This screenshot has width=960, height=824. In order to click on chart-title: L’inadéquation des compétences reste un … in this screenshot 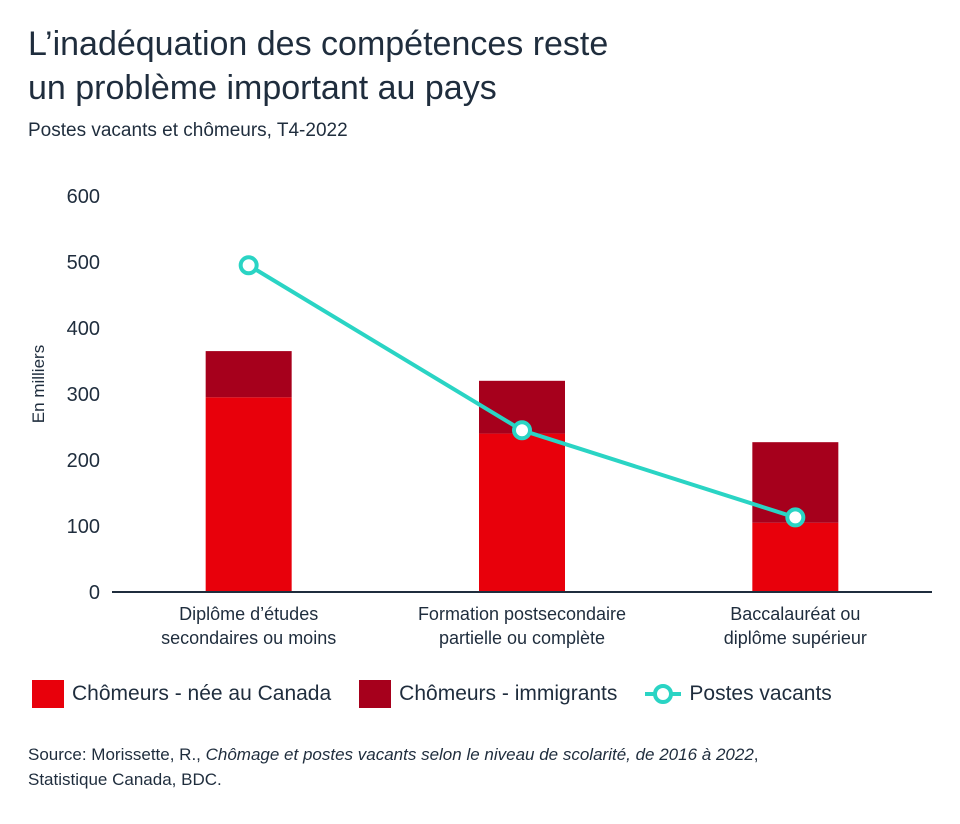, I will do `click(478, 66)`.